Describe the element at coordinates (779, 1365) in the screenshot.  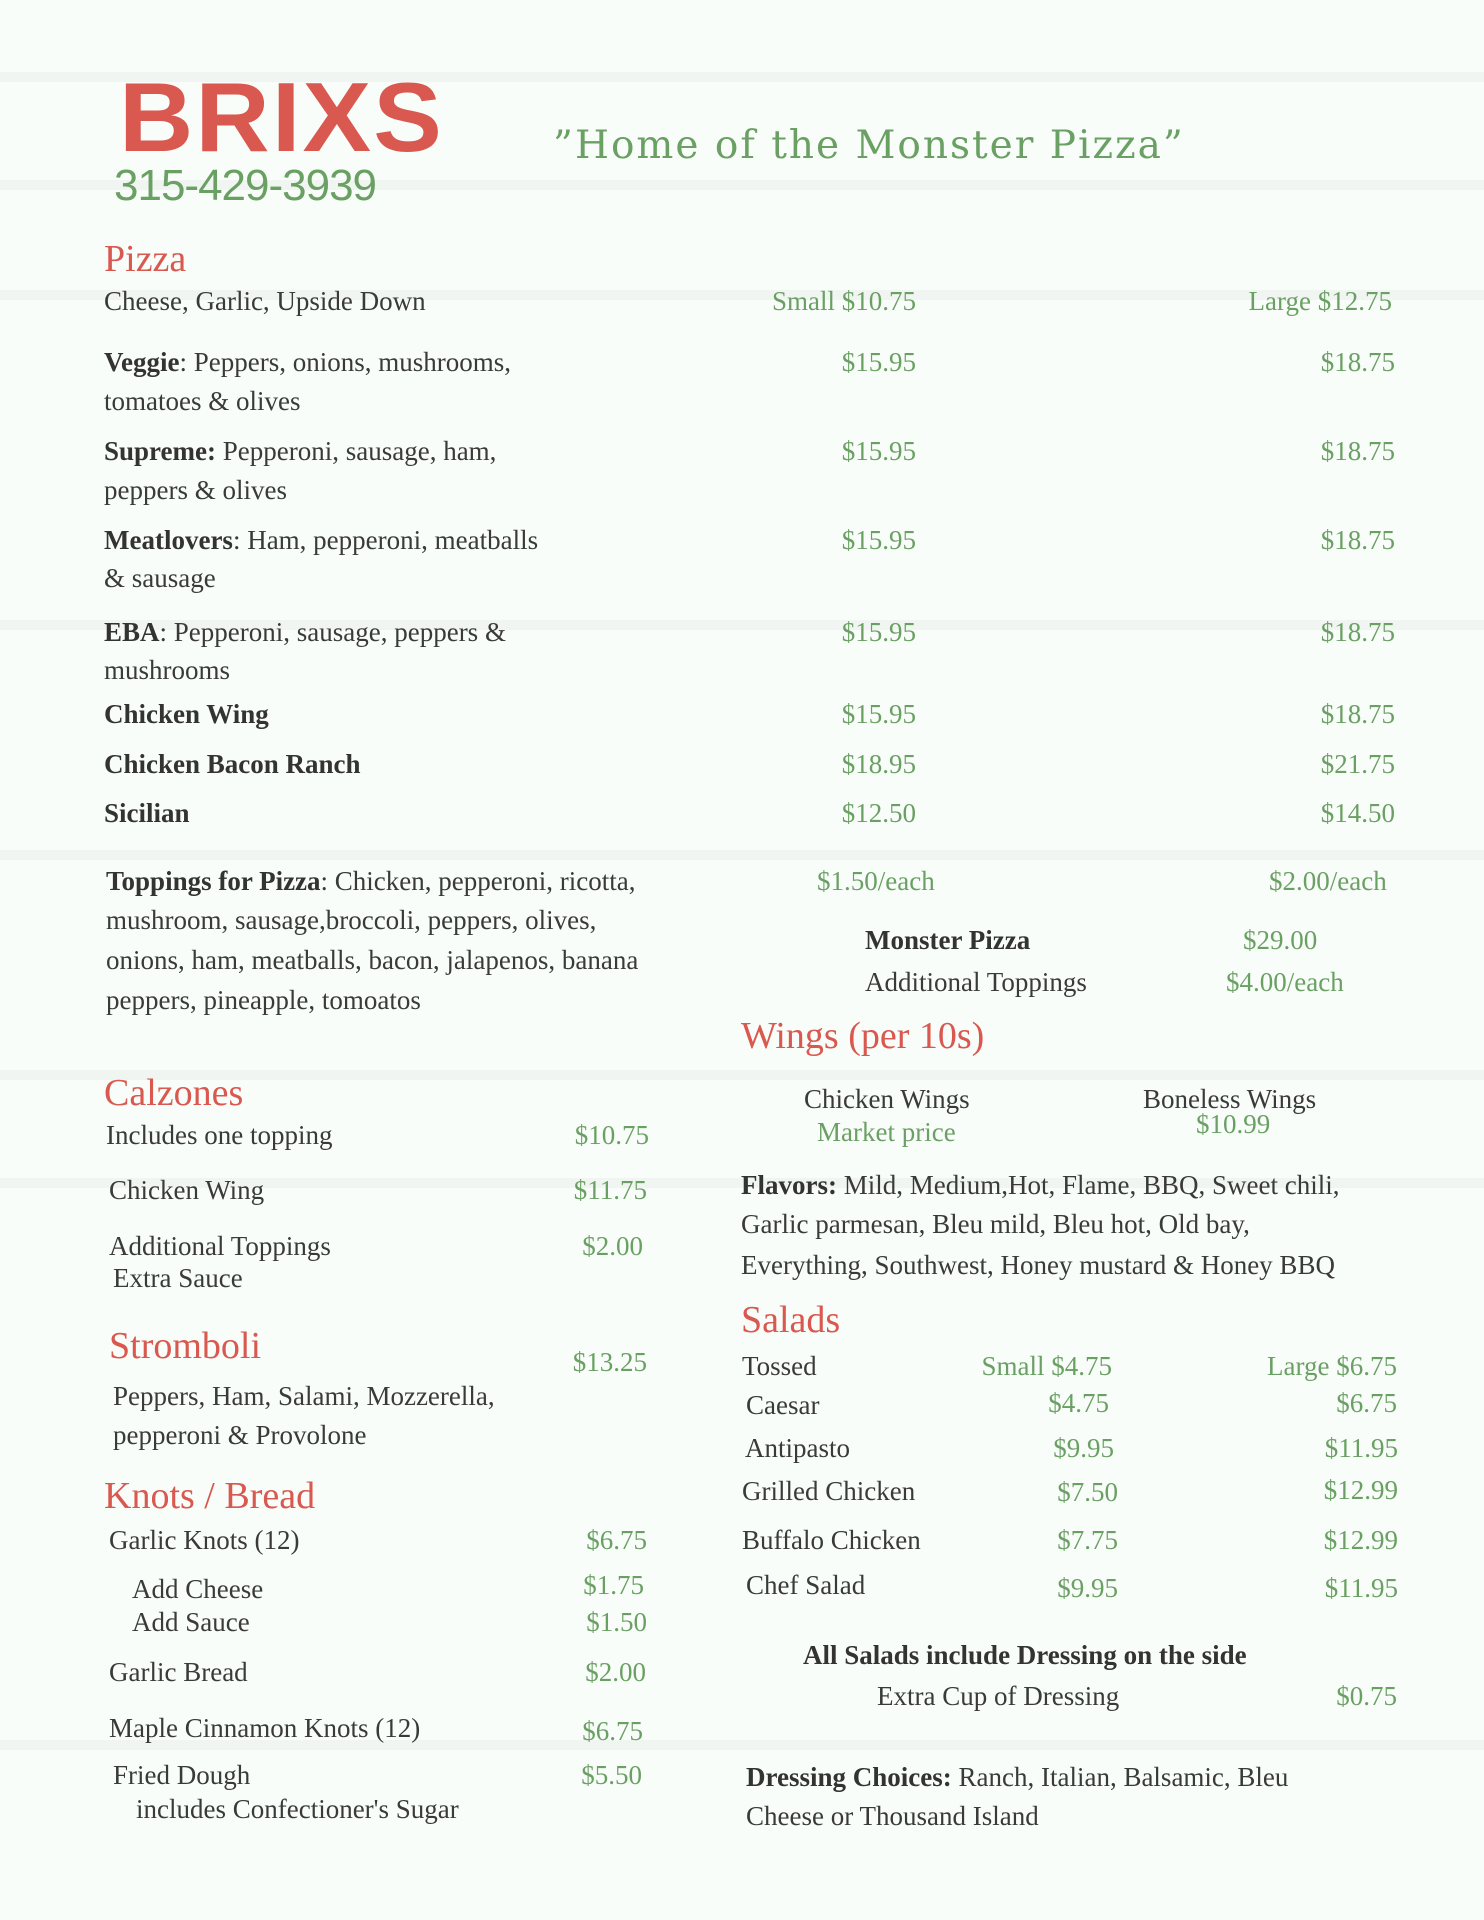
I see `salad-name: Tossed` at that location.